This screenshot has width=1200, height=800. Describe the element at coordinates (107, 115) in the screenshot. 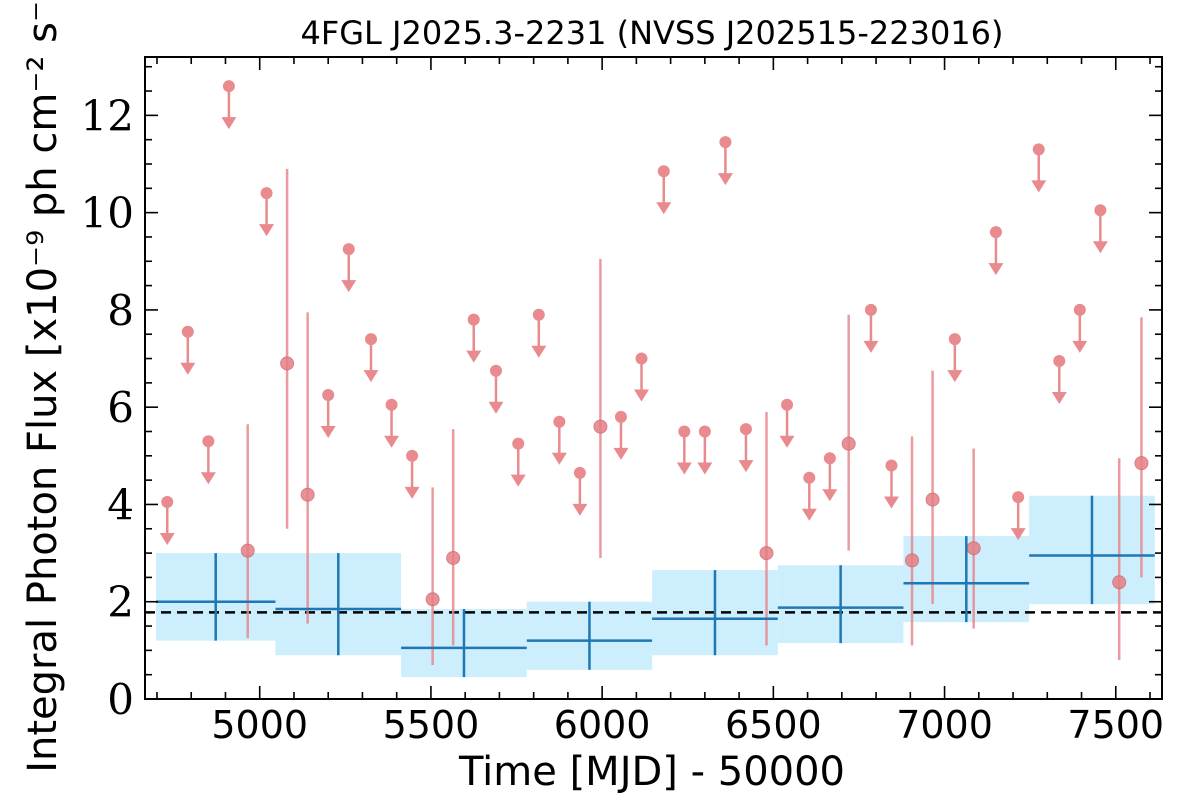

I see `y-tick-label: 12` at that location.